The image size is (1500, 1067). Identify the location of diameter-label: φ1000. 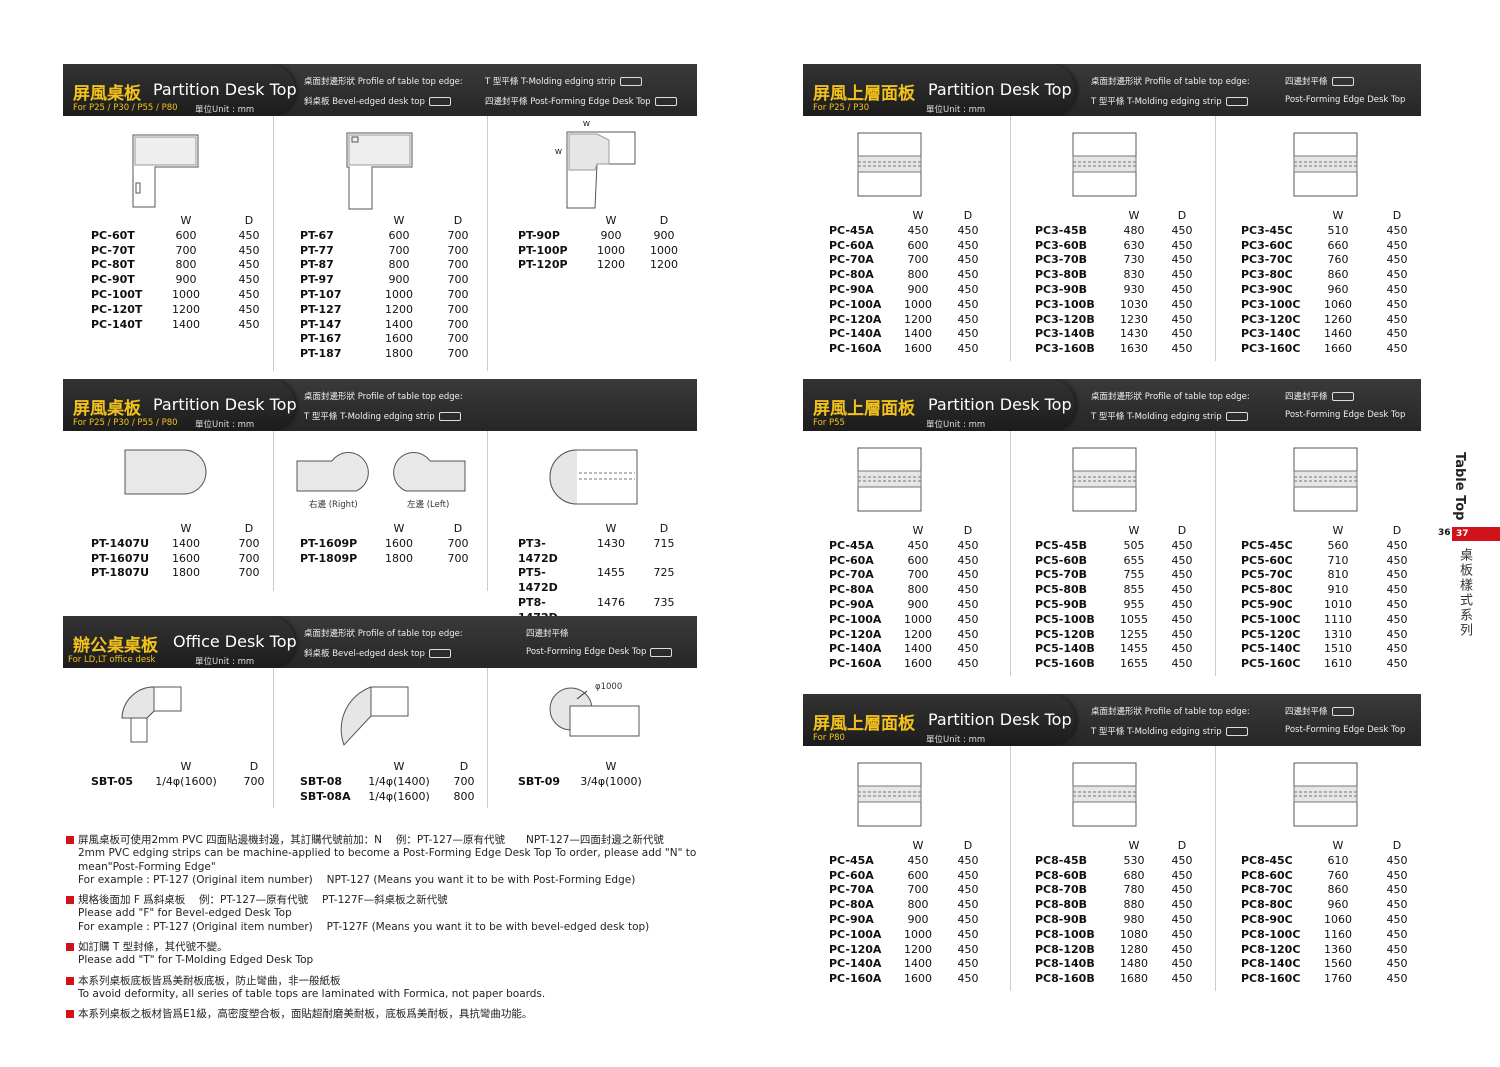
(609, 687).